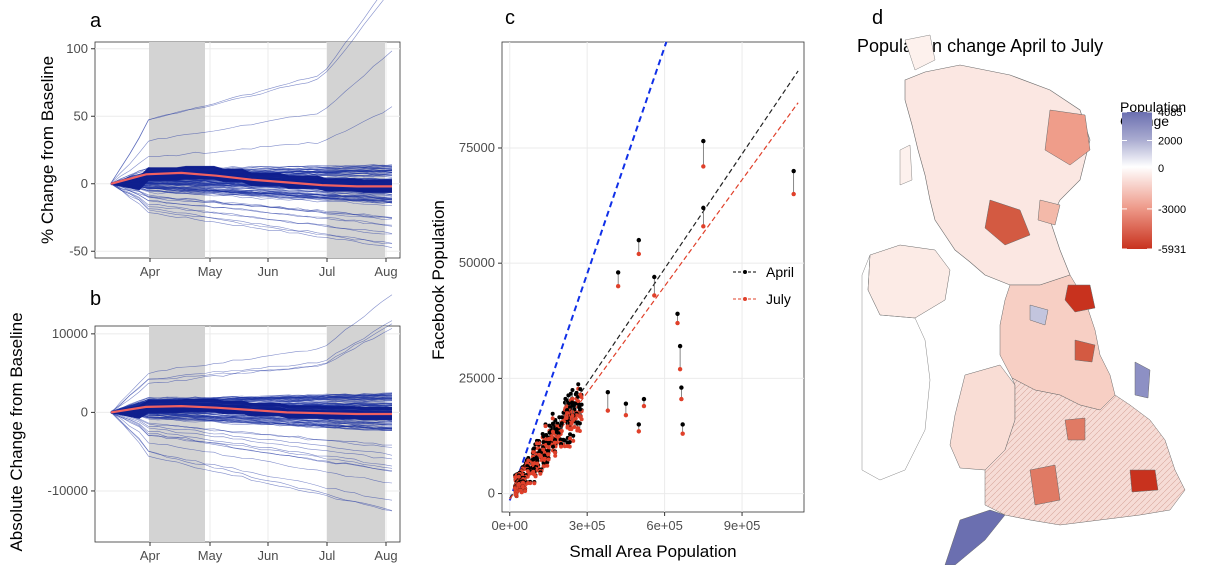 This screenshot has width=1220, height=565. What do you see at coordinates (742, 525) in the screenshot?
I see `x-tick-label: 9e+05` at bounding box center [742, 525].